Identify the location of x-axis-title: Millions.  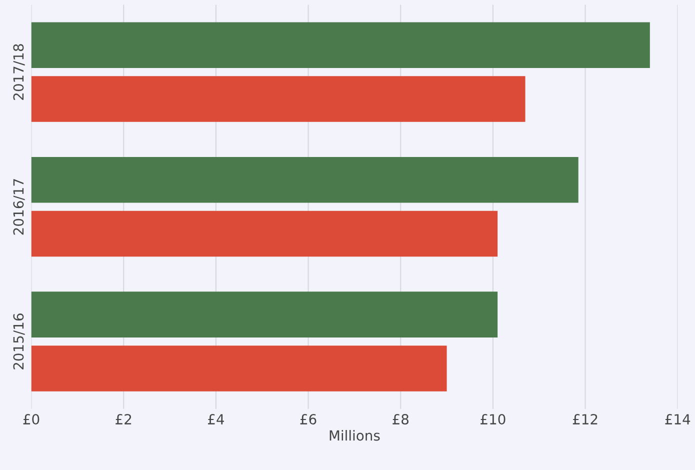
(355, 435).